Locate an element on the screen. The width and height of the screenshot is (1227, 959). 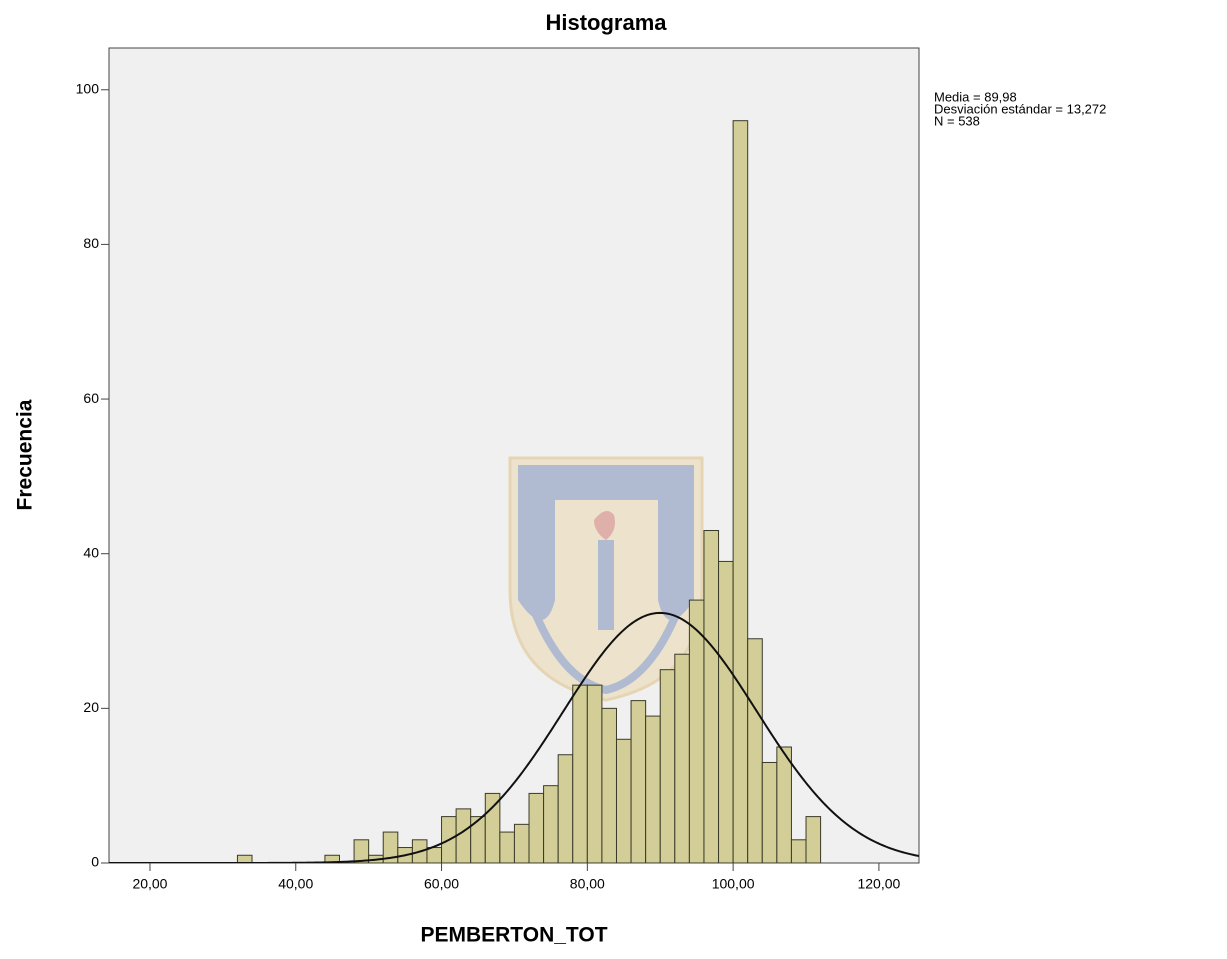
x-tick-label: 80,00 is located at coordinates (587, 884).